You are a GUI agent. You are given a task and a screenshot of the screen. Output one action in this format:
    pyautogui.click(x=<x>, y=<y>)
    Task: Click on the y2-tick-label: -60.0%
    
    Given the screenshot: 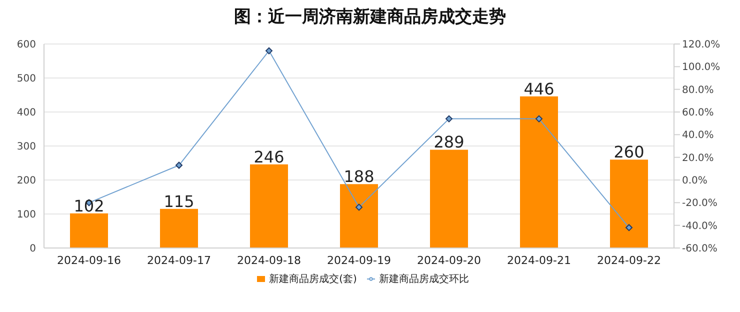 What is the action you would take?
    pyautogui.click(x=700, y=249)
    